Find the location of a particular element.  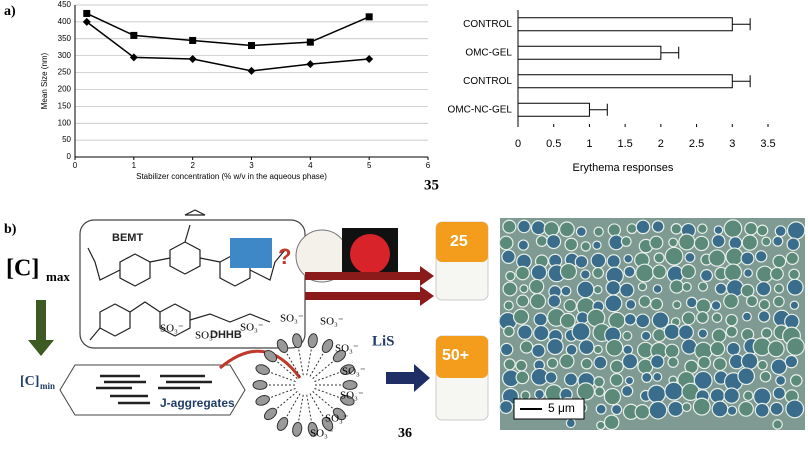

micelle-label: LiS is located at coordinates (383, 341).